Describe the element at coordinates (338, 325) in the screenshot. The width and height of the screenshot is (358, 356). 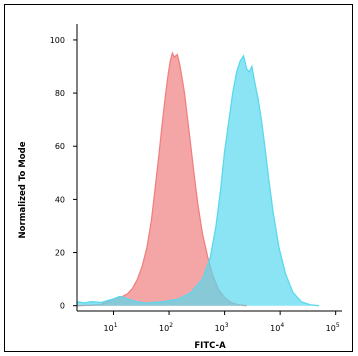
I see `x-tick-exponent: 5` at that location.